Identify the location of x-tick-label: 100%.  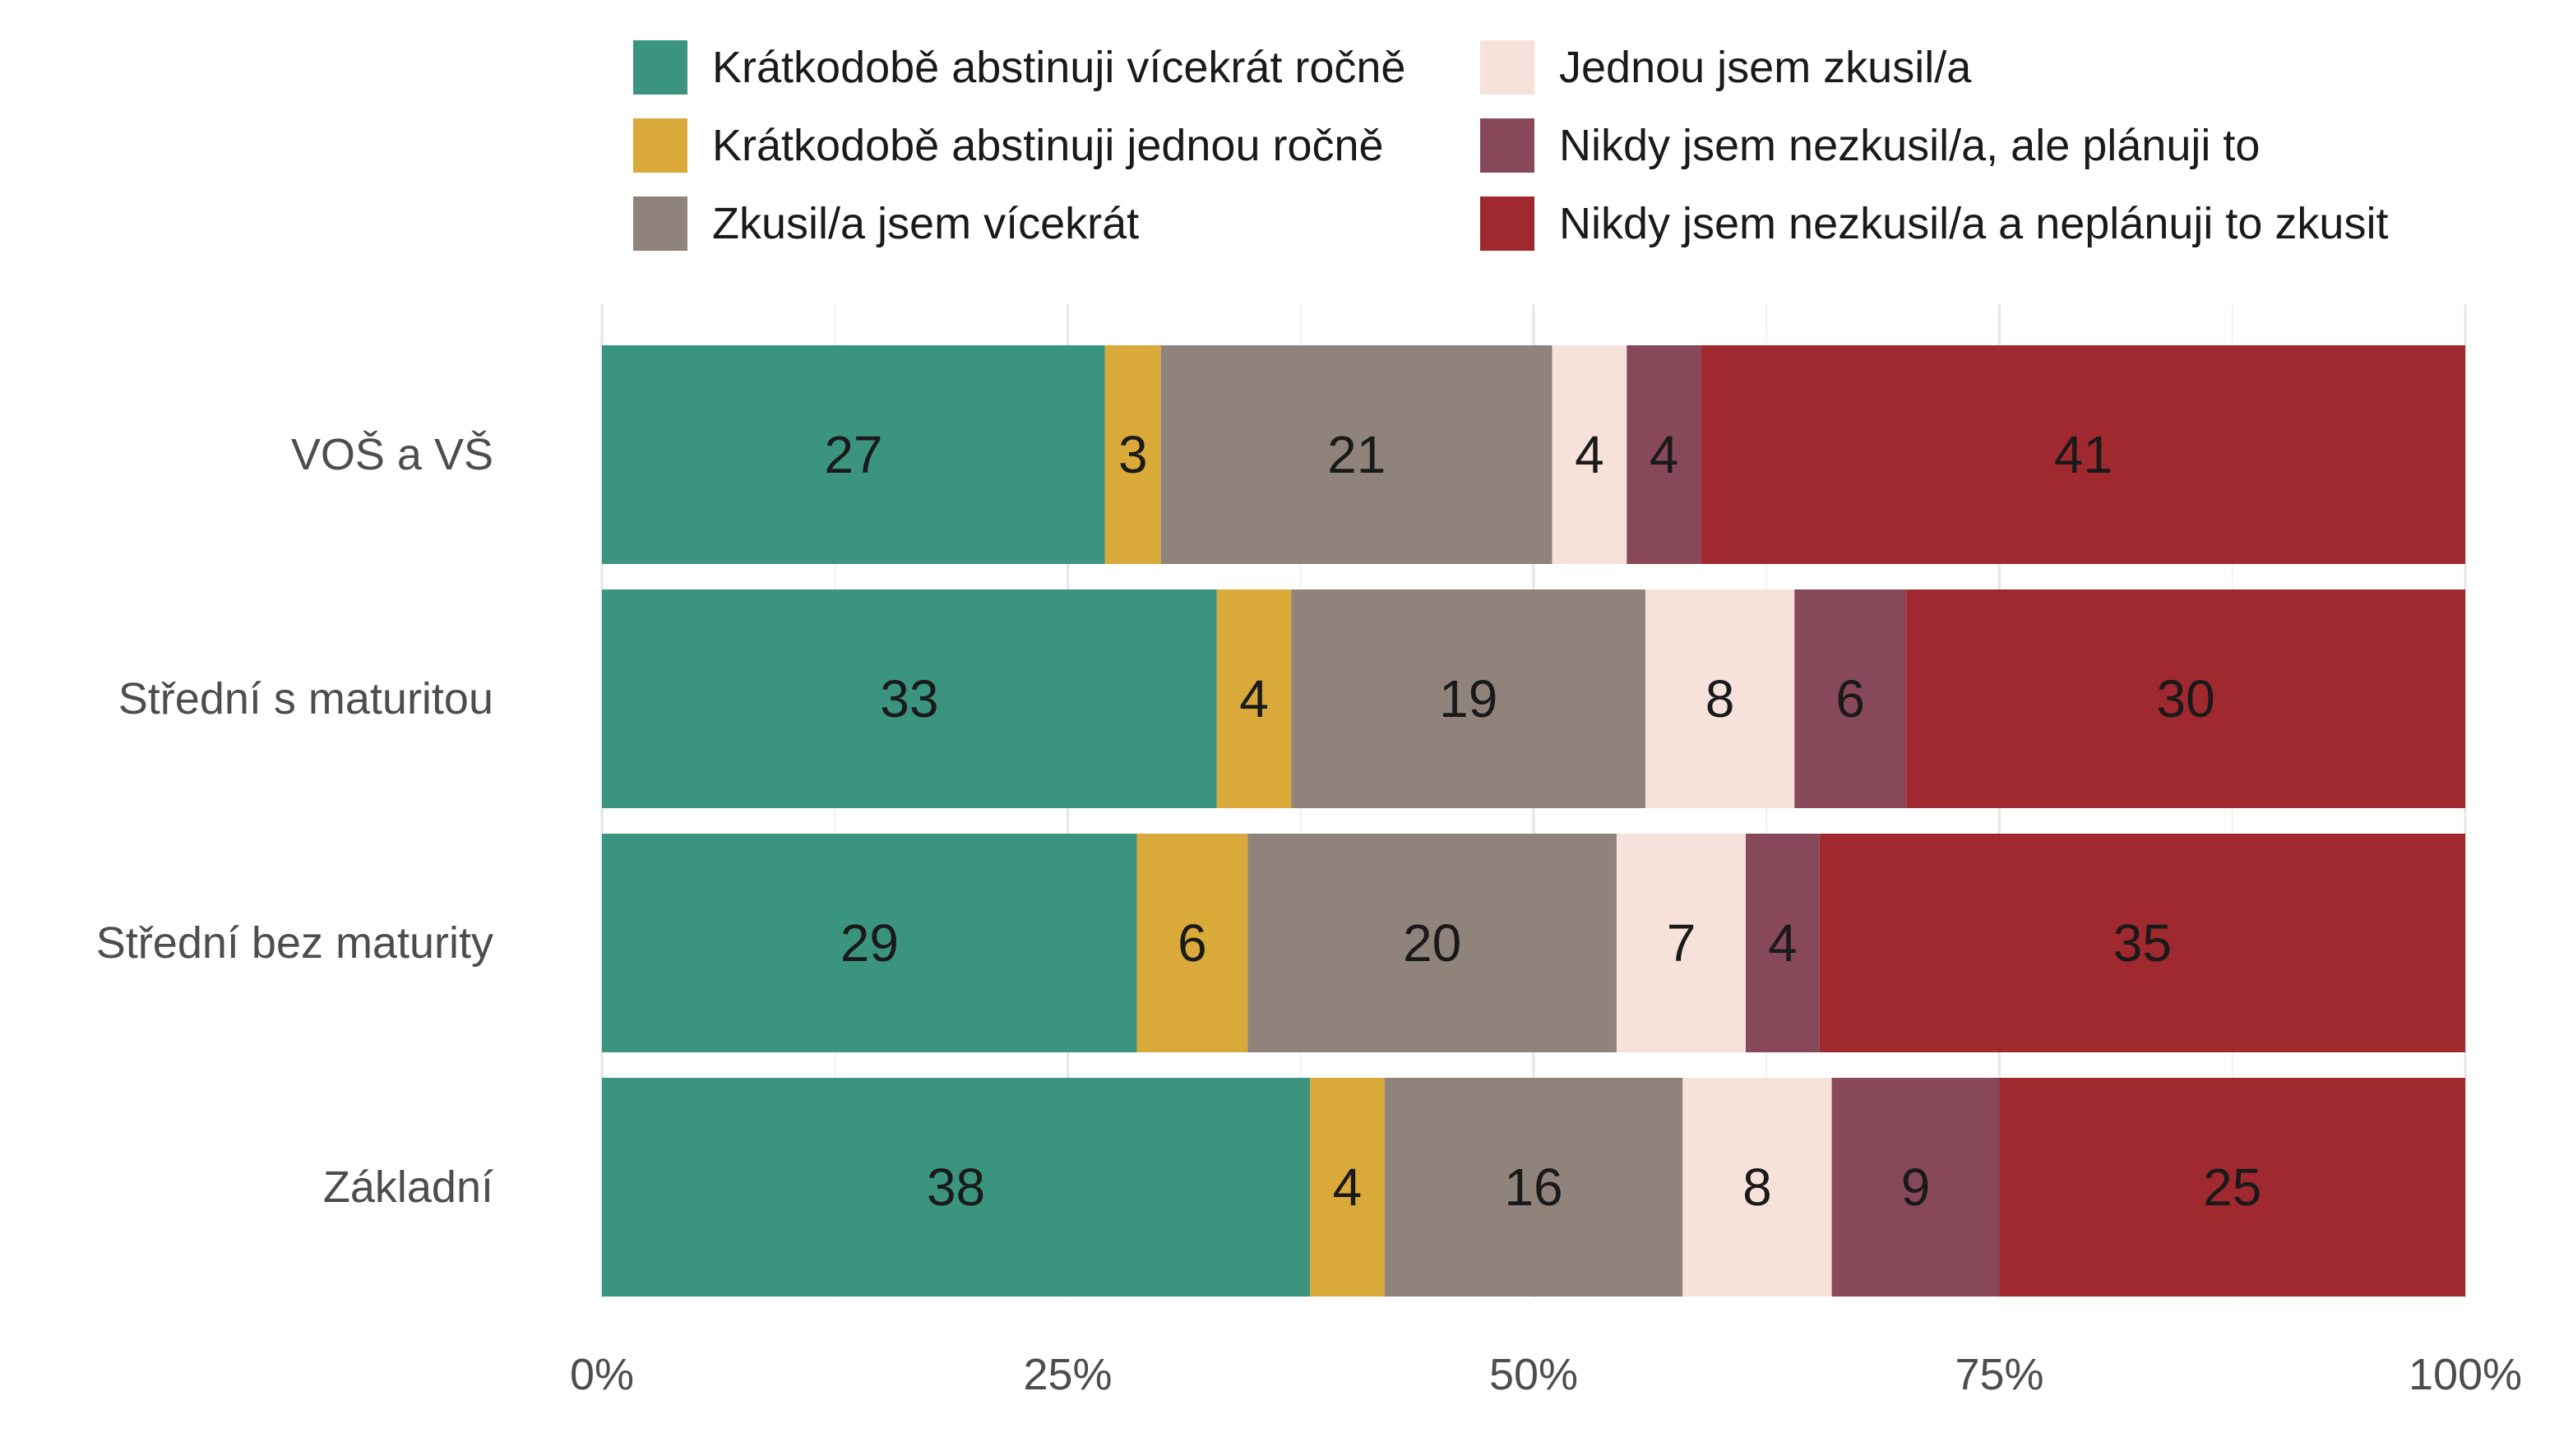
(2465, 1374).